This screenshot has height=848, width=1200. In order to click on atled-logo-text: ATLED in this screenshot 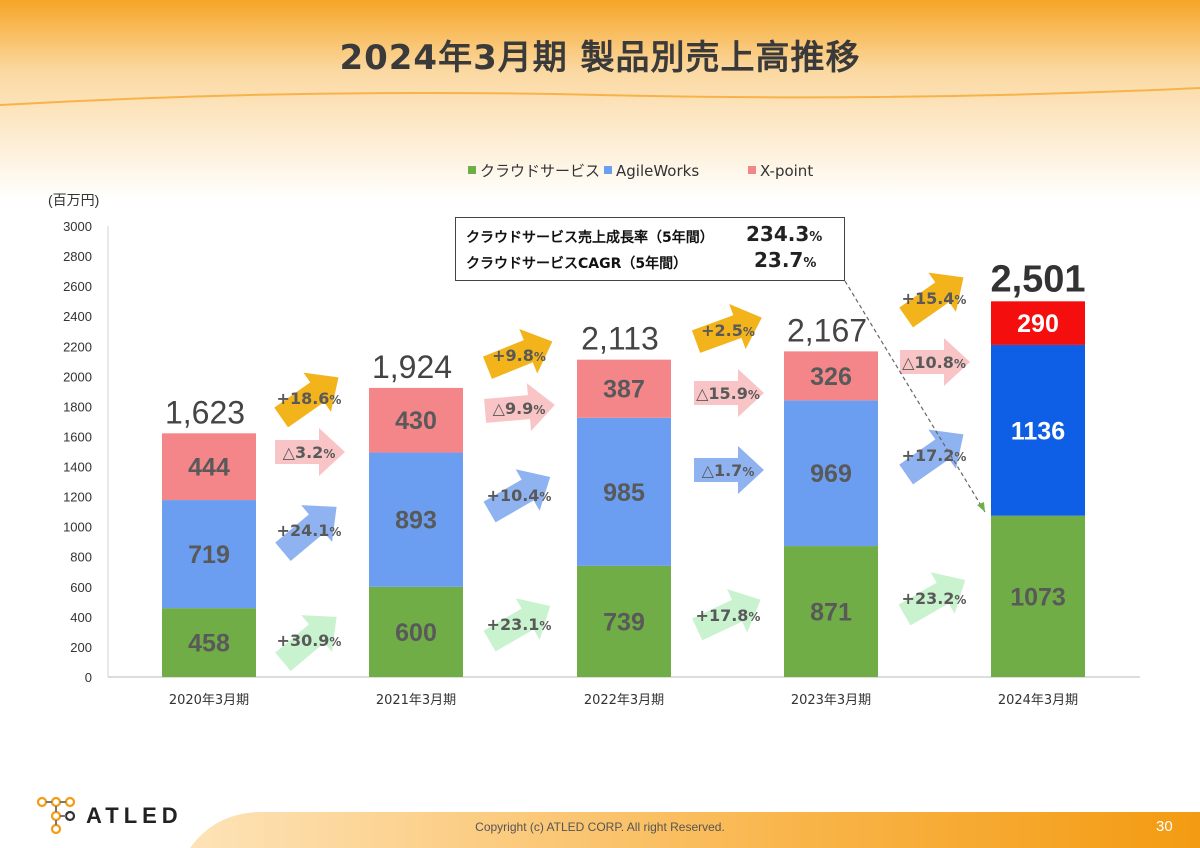, I will do `click(134, 815)`.